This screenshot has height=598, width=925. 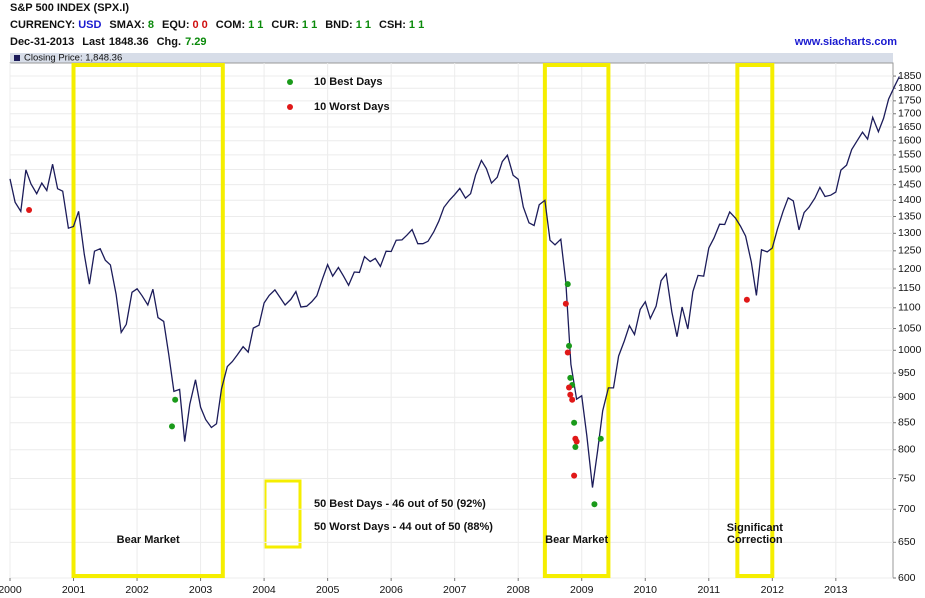 I want to click on y-tick-label: 1450, so click(x=910, y=184).